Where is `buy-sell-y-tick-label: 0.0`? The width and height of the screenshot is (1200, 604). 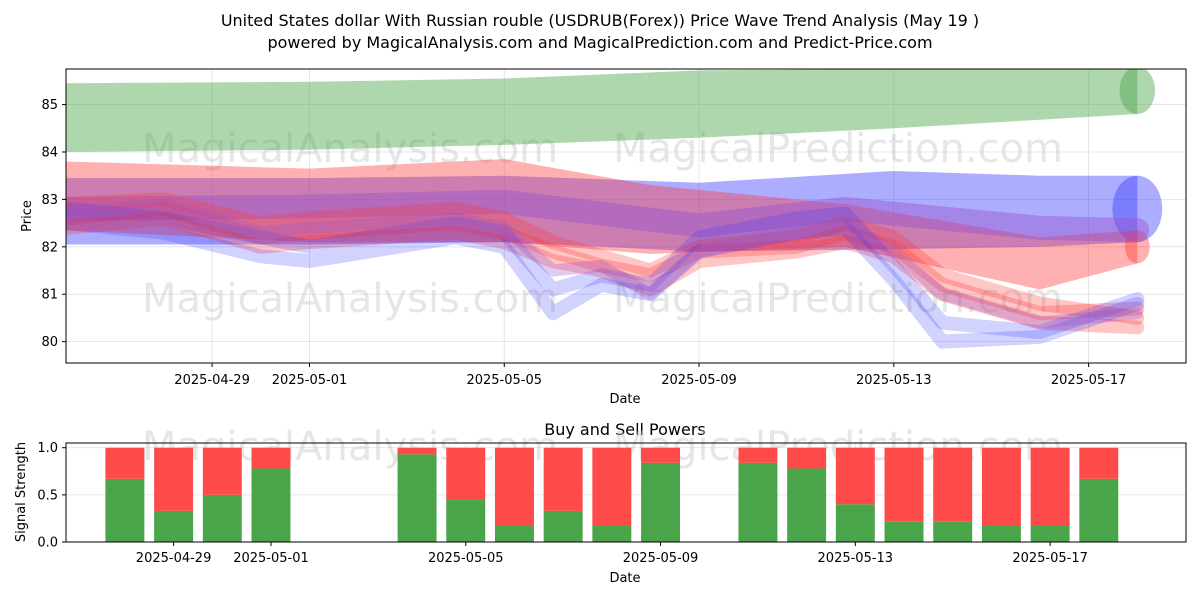 buy-sell-y-tick-label: 0.0 is located at coordinates (47, 543).